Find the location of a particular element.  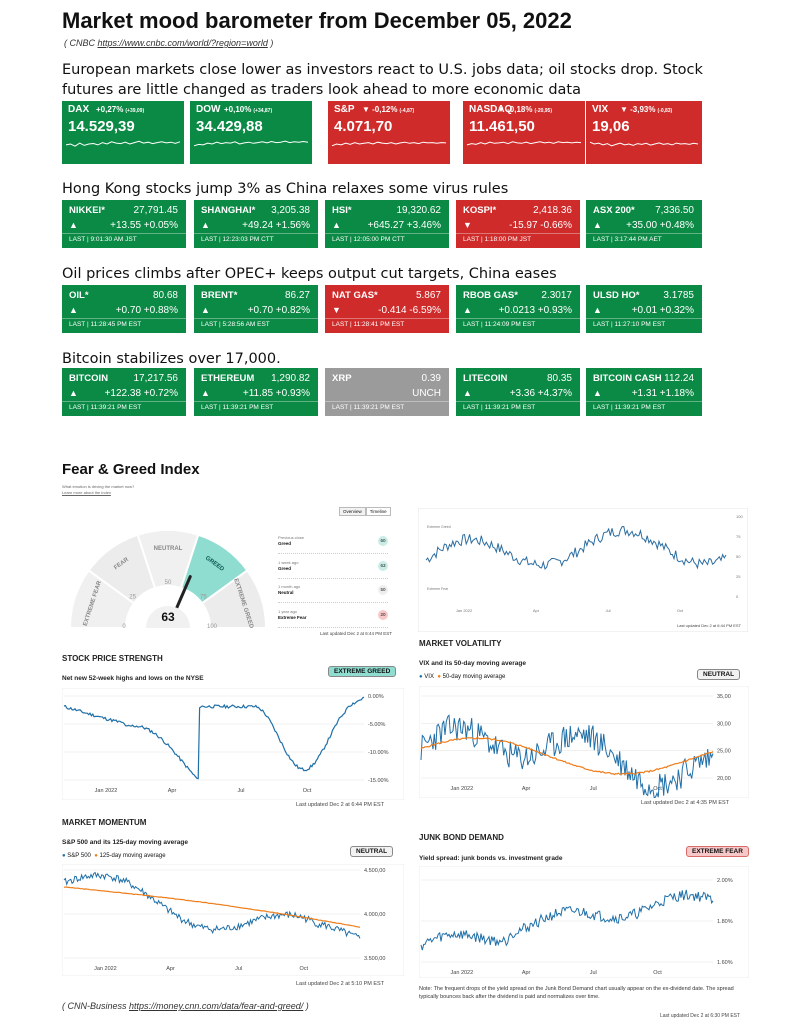

learn-more-link: Learn more about the index is located at coordinates (86, 492).